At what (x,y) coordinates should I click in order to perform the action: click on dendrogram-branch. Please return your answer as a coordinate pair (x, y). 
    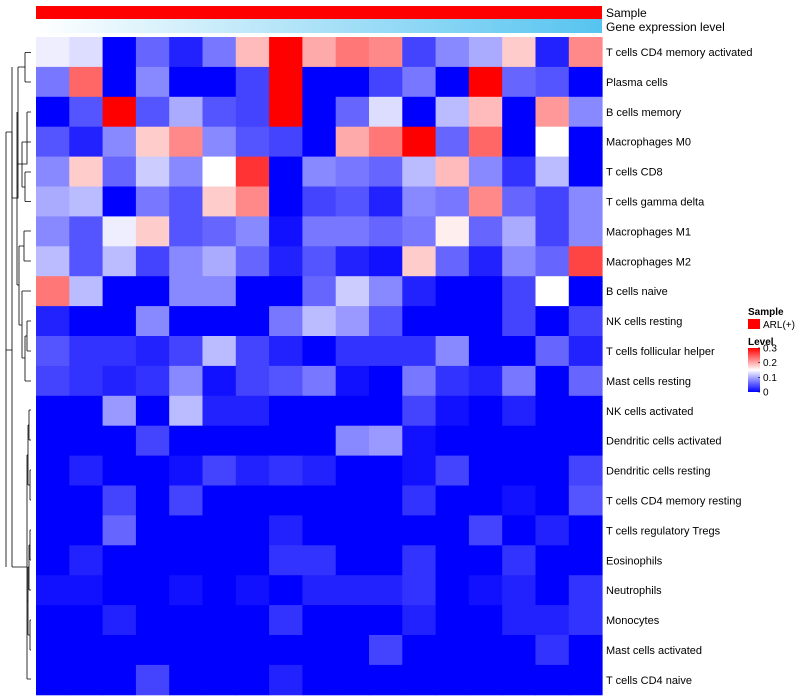
    Looking at the image, I should click on (24, 156).